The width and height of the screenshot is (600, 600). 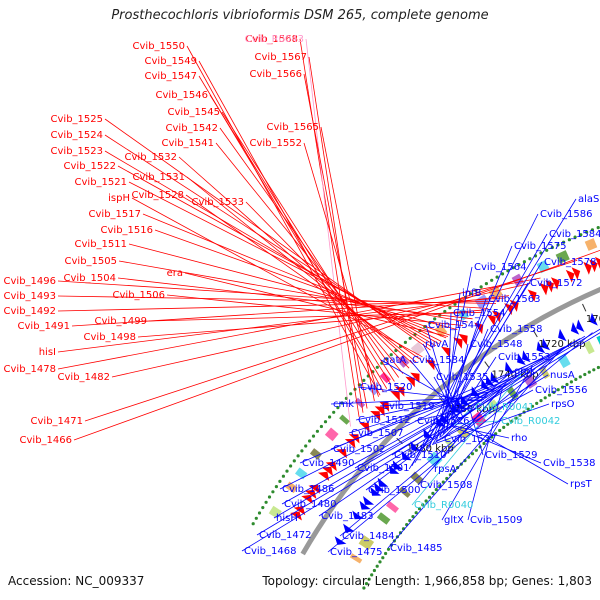 What do you see at coordinates (588, 199) in the screenshot?
I see `gene-label: alaS` at bounding box center [588, 199].